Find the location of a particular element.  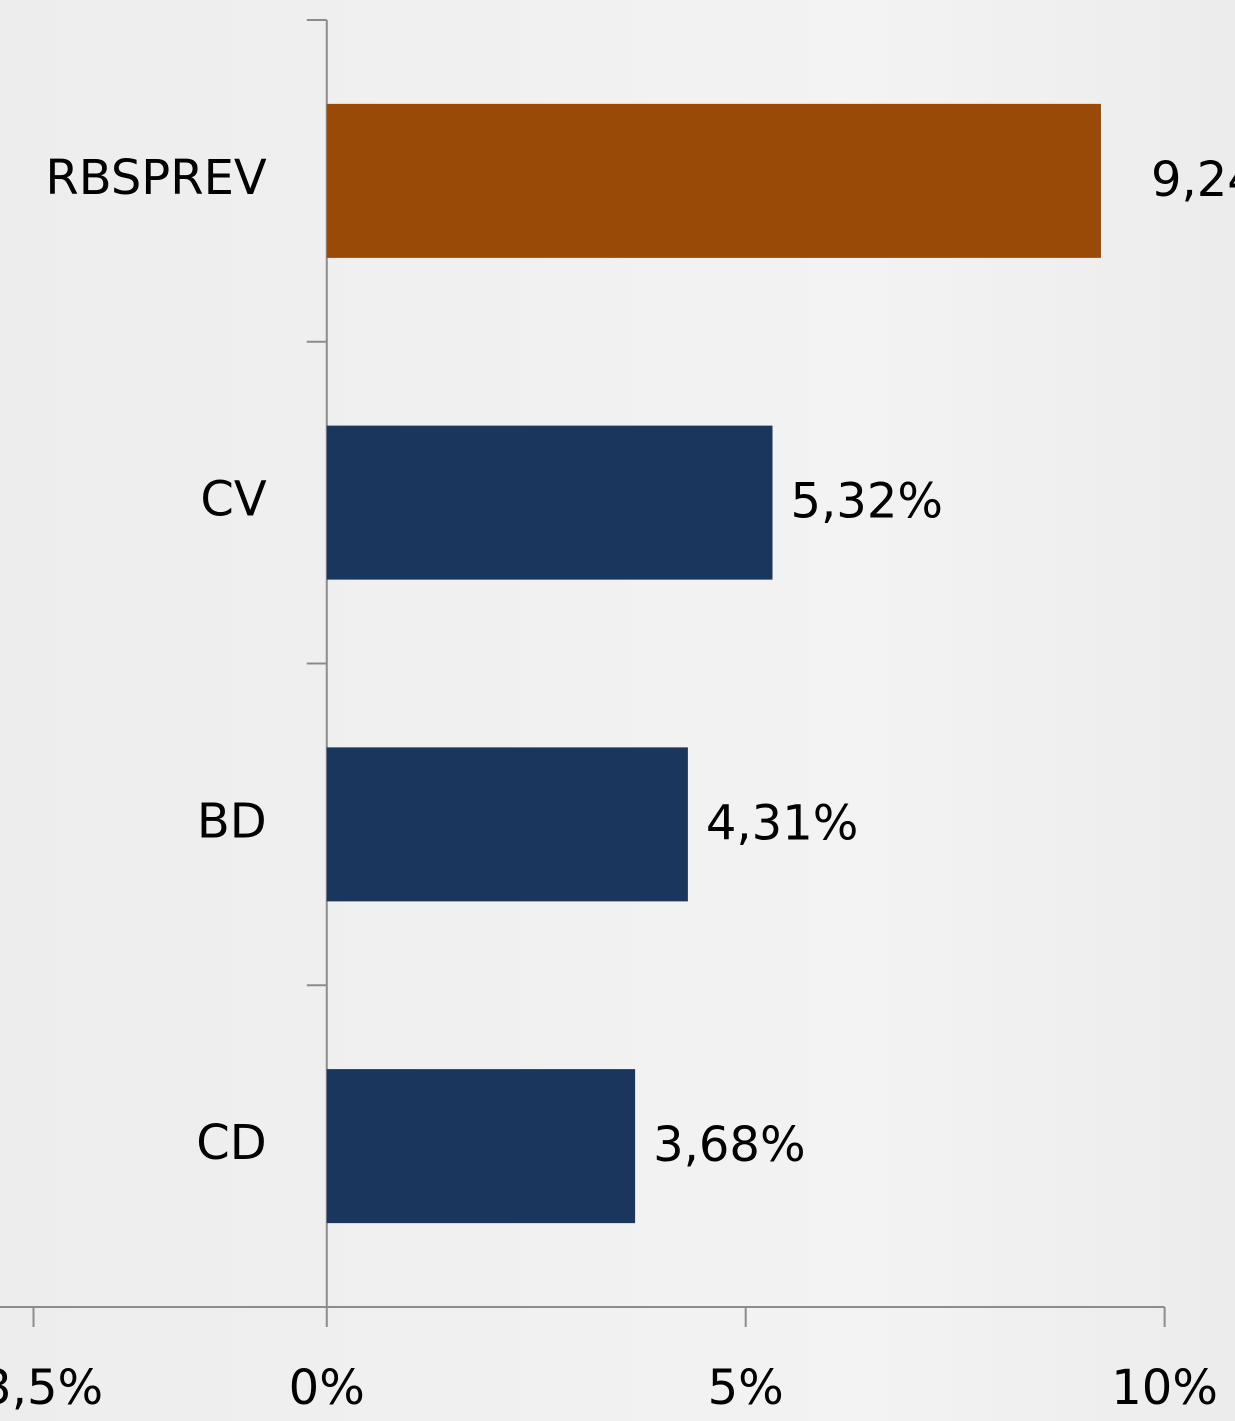

y-tick-label: CV is located at coordinates (233, 500).